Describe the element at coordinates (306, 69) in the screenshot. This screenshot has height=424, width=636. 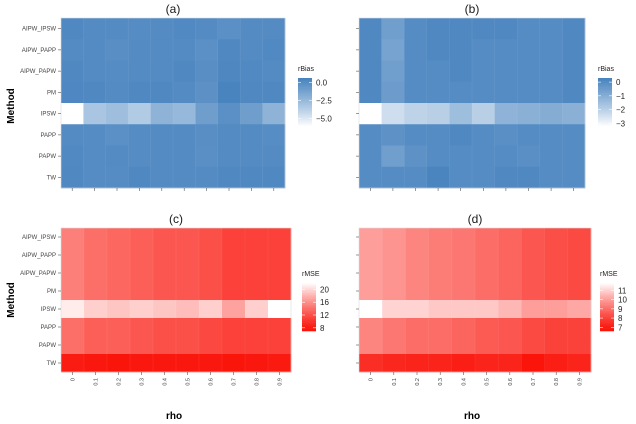
I see `legend-title: rBias` at that location.